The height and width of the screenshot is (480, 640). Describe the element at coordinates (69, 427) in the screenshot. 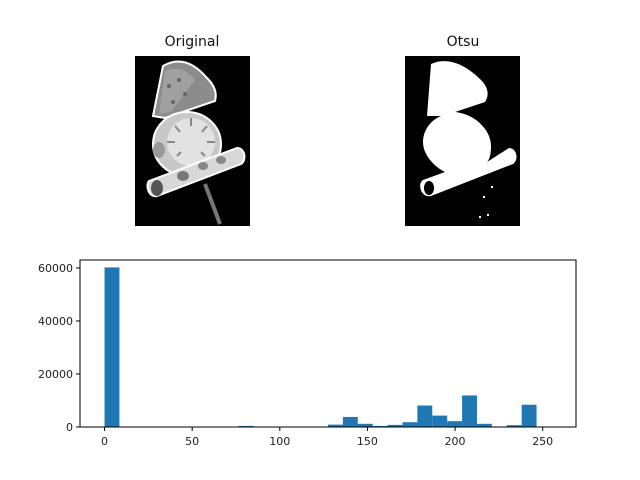

I see `y-tick-label: 0` at that location.